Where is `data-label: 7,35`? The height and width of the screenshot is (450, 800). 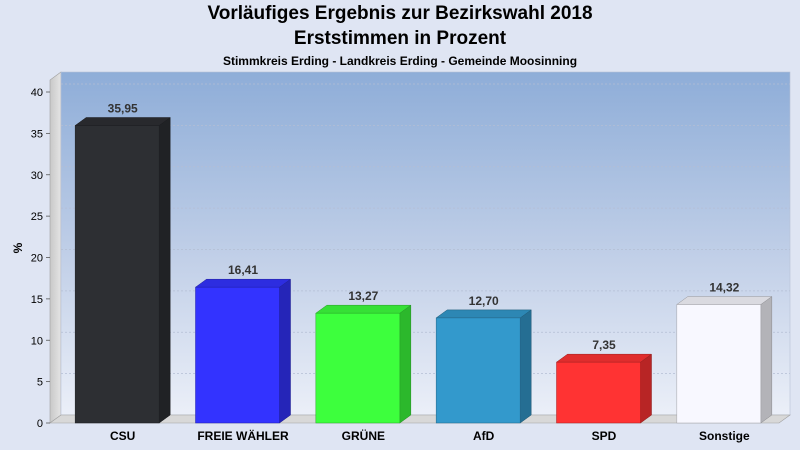 data-label: 7,35 is located at coordinates (604, 345).